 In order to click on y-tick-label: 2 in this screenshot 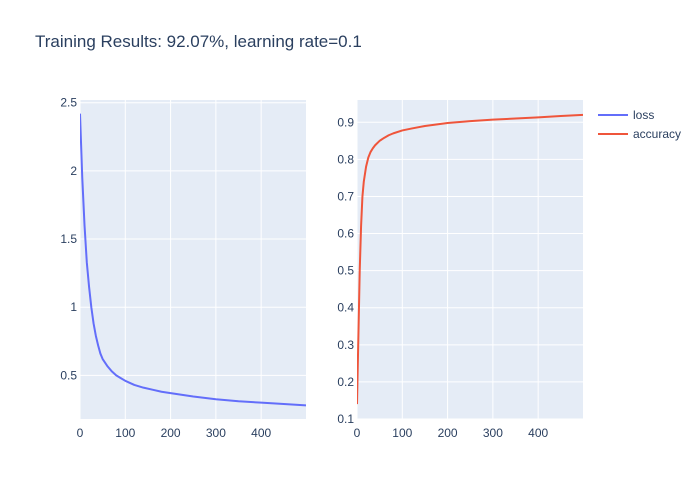, I will do `click(73, 171)`.